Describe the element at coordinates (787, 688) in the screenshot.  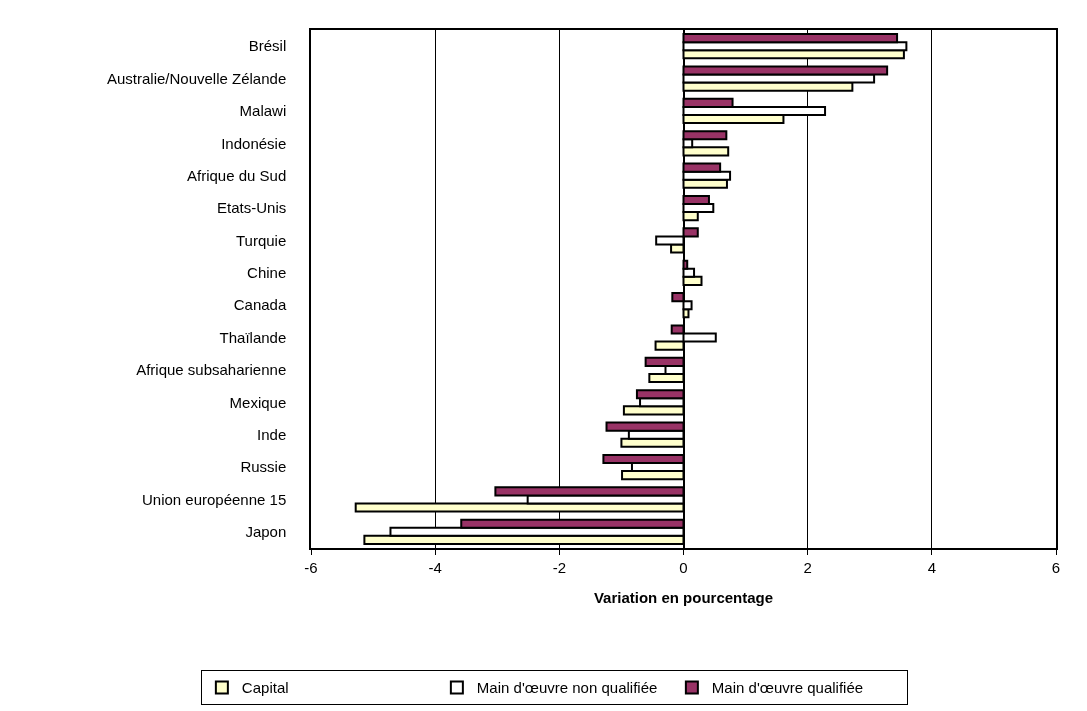
I see `legend-label: Main d'œuvre qualifiée` at that location.